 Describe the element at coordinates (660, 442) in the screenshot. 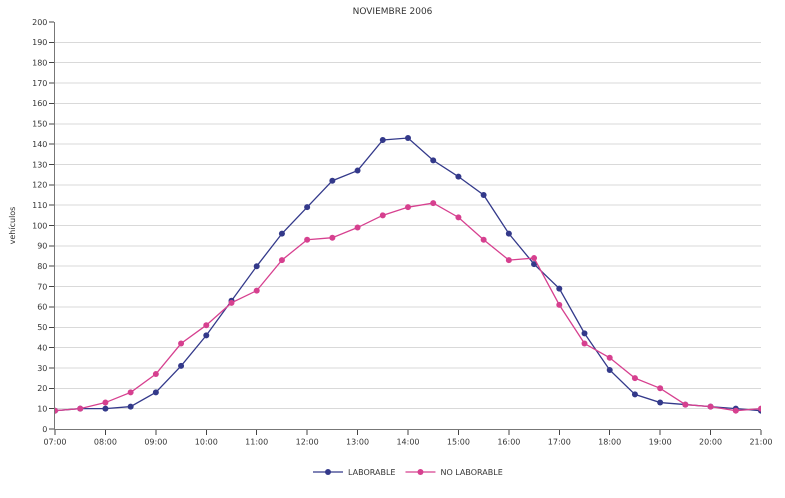

I see `x-tick-label: 19:00` at that location.